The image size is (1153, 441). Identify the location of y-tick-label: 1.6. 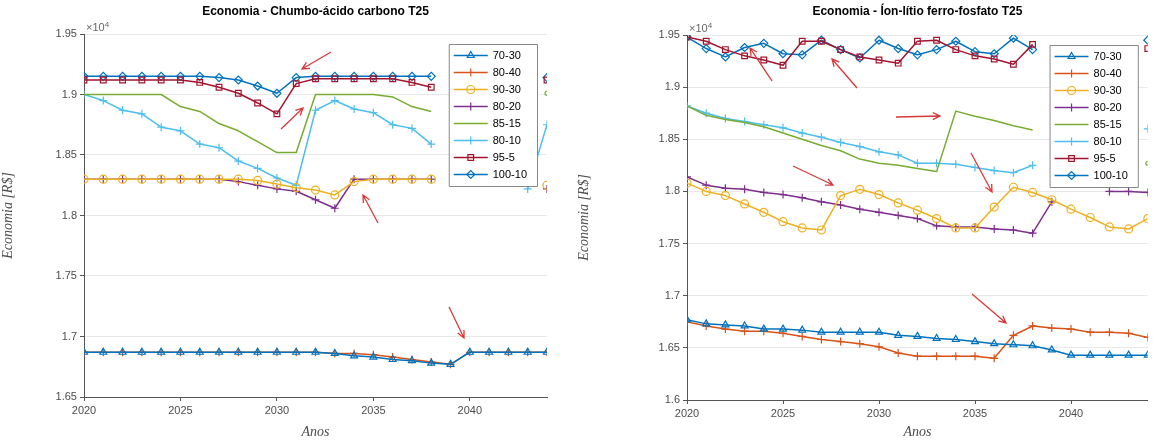
(672, 399).